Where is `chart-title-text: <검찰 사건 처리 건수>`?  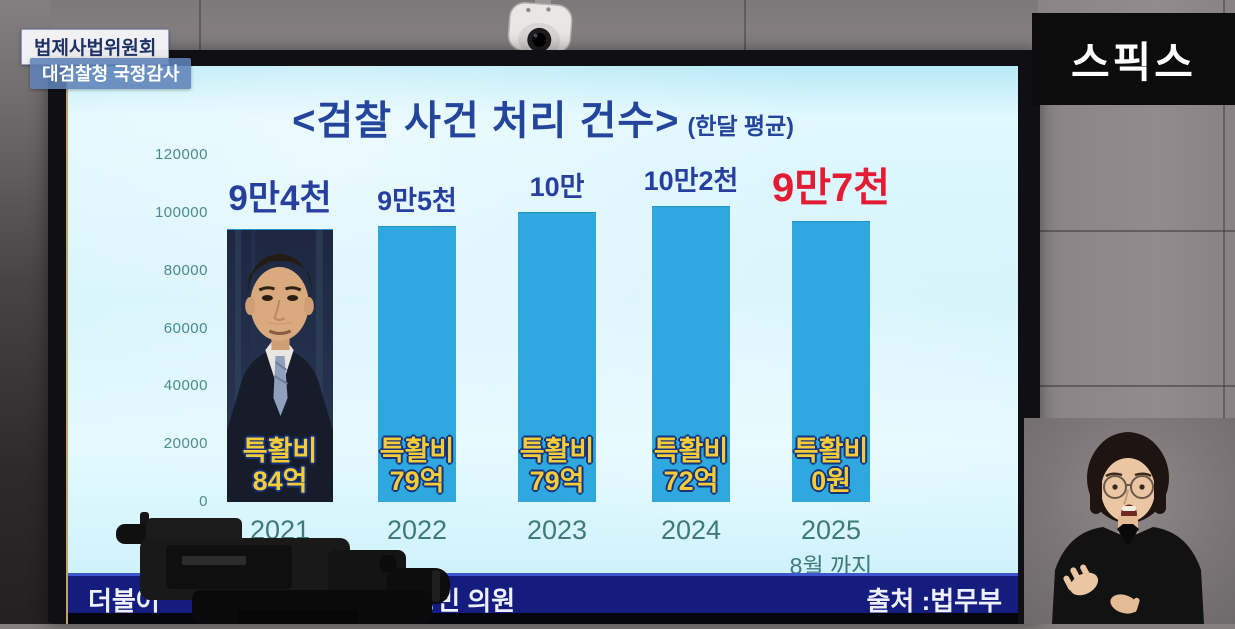 chart-title-text: <검찰 사건 처리 건수> is located at coordinates (486, 121).